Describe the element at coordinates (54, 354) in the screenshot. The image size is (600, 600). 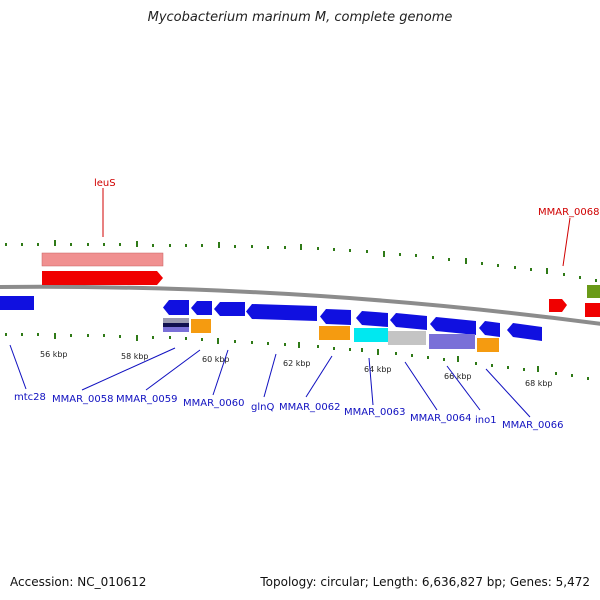
I see `tick-label-56: 56 kbp` at that location.